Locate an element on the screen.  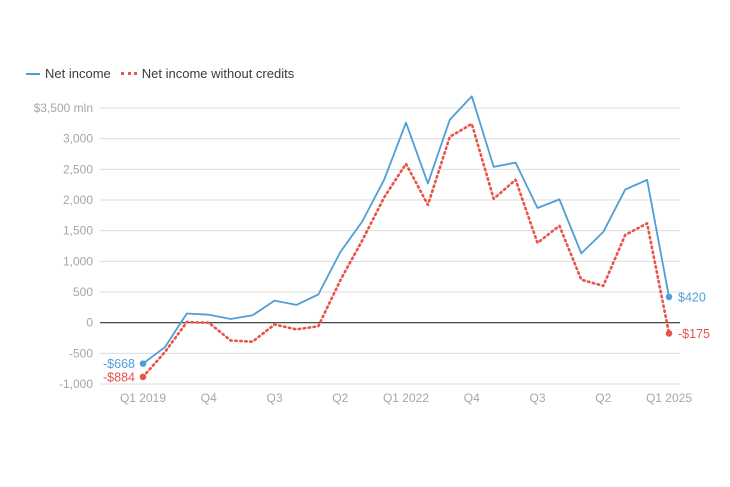
legend-item-net-income: Net income is located at coordinates (68, 73).